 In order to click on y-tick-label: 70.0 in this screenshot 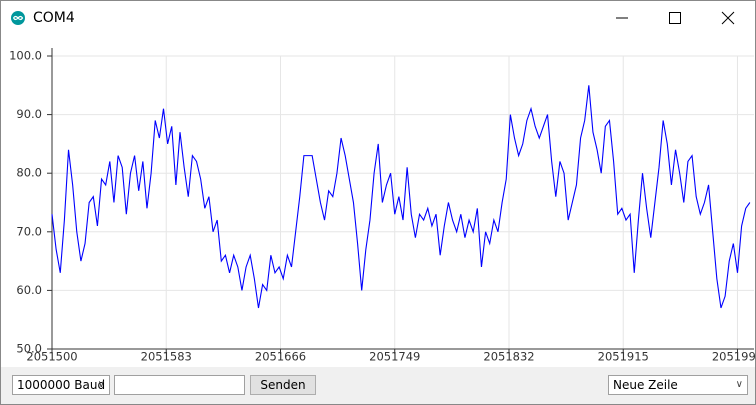, I will do `click(29, 231)`.